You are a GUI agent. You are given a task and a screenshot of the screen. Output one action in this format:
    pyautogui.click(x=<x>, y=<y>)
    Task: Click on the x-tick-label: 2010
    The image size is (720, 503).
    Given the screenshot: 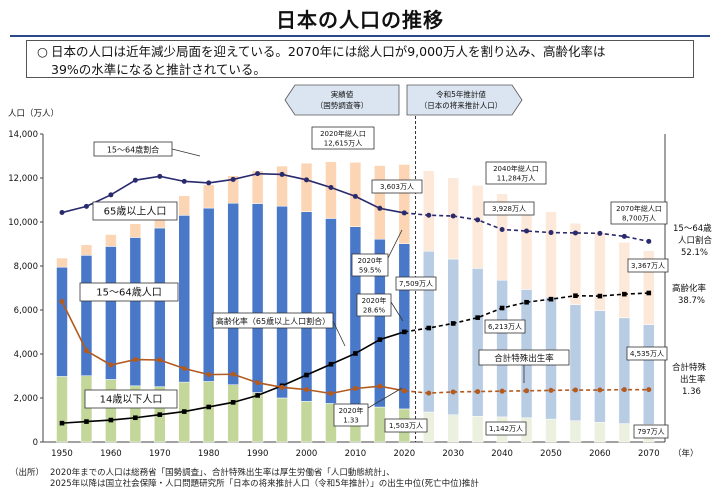 What is the action you would take?
    pyautogui.click(x=356, y=454)
    